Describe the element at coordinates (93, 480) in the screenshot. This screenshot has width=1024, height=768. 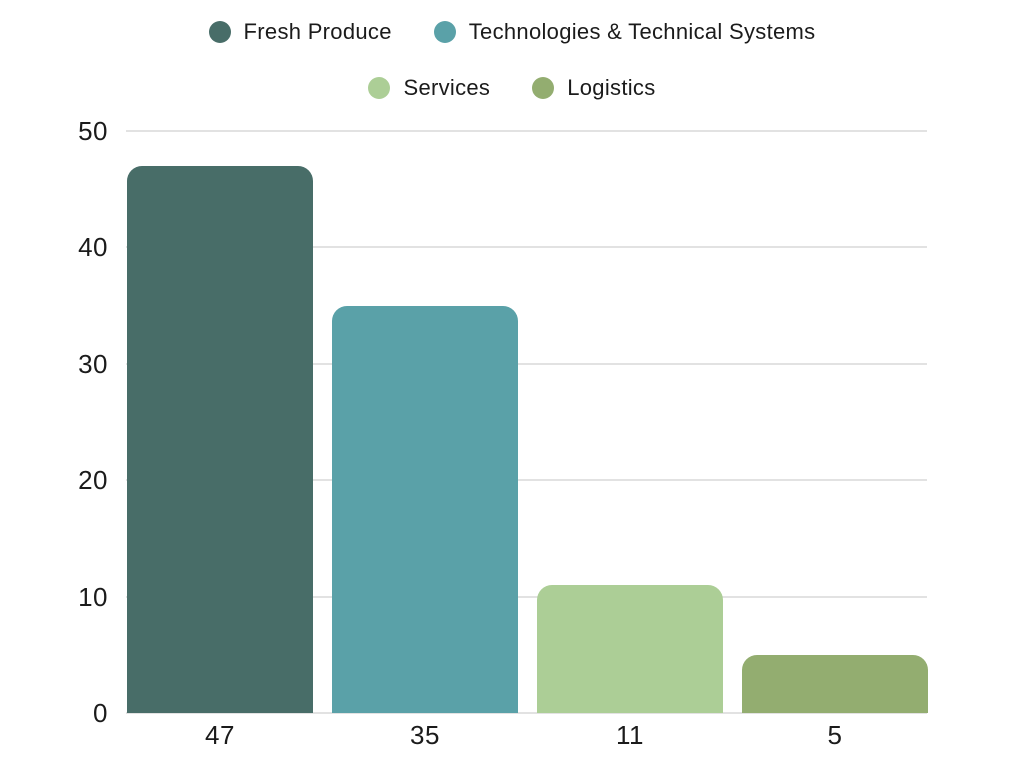
I see `y-axis-tick-label: 20` at that location.